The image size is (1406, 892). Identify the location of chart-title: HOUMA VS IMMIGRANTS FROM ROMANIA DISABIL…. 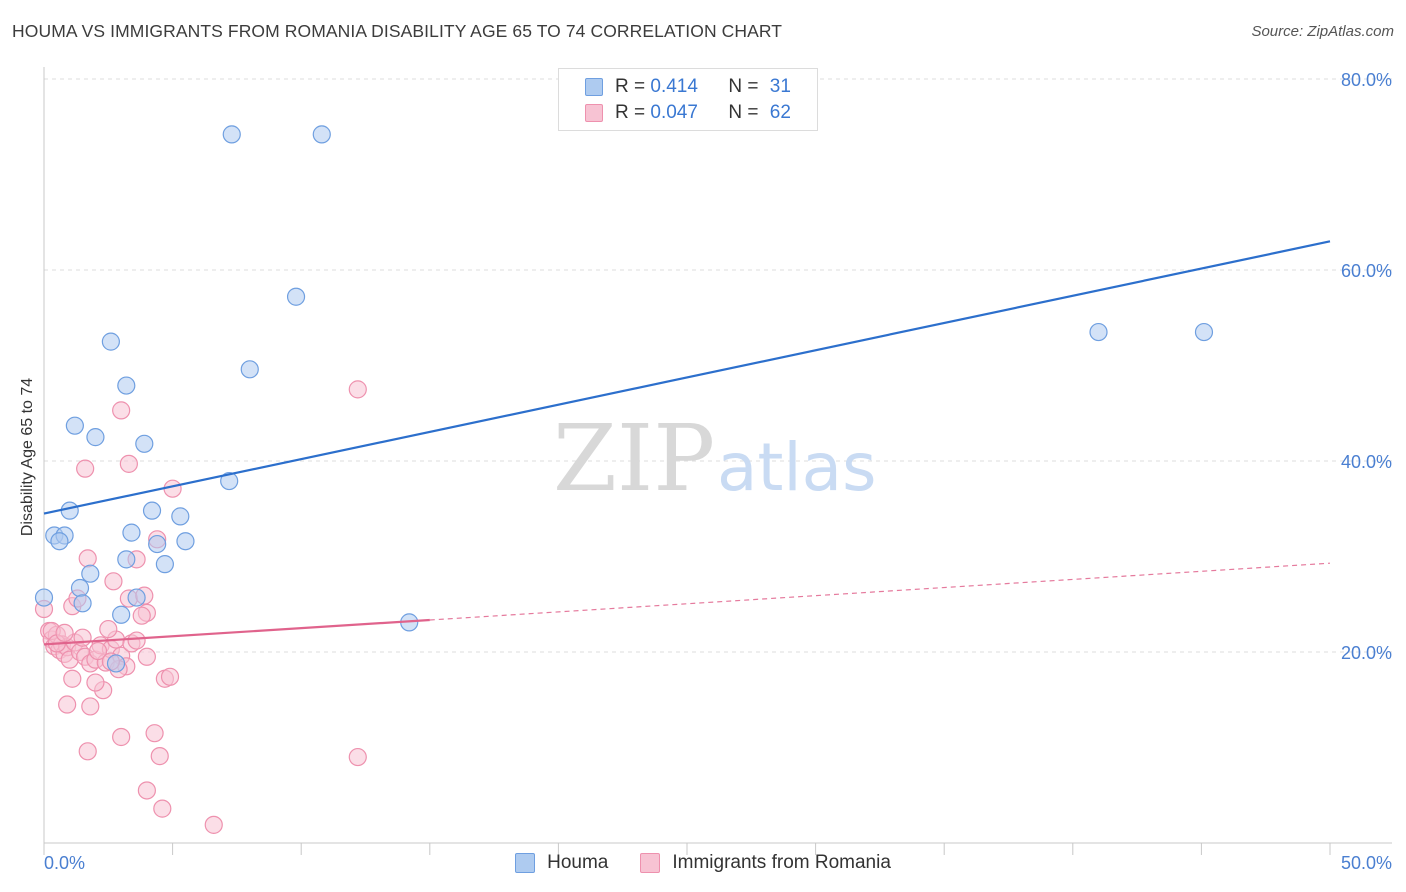
(397, 31).